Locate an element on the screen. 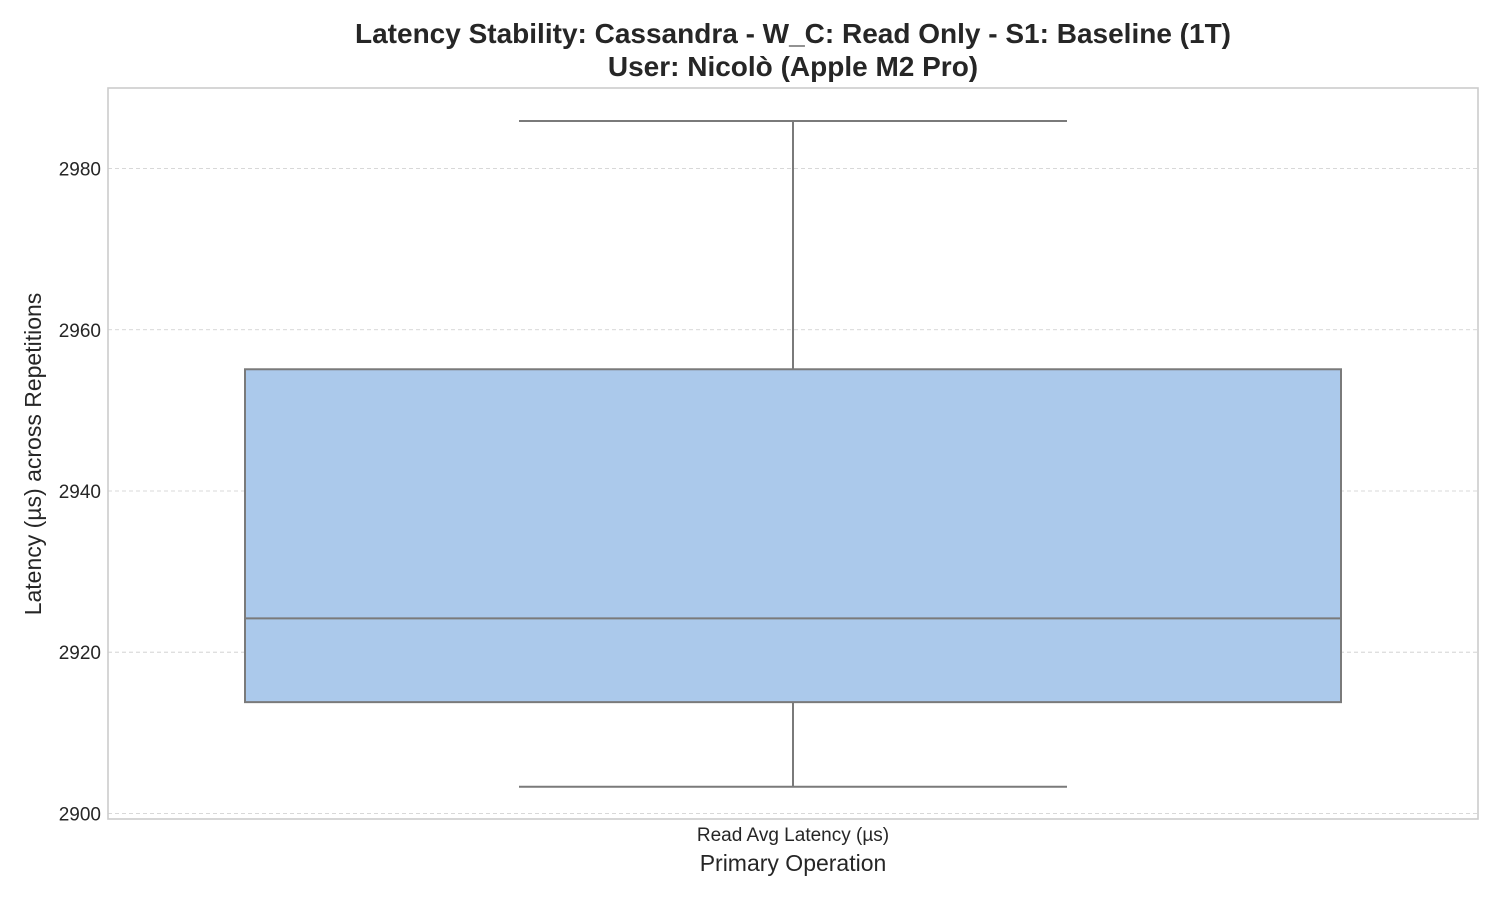 The height and width of the screenshot is (900, 1500). y-tick-label: 2940 is located at coordinates (80, 492).